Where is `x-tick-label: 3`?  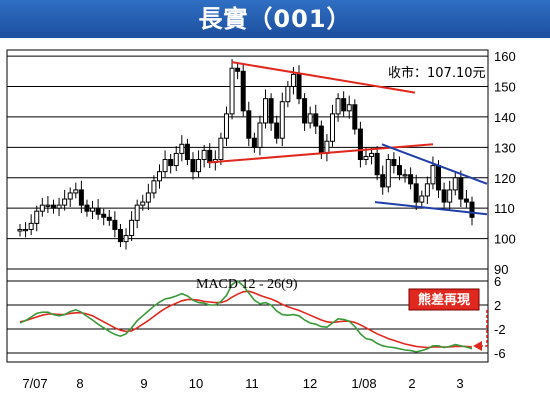
x-tick-label: 3 is located at coordinates (459, 383).